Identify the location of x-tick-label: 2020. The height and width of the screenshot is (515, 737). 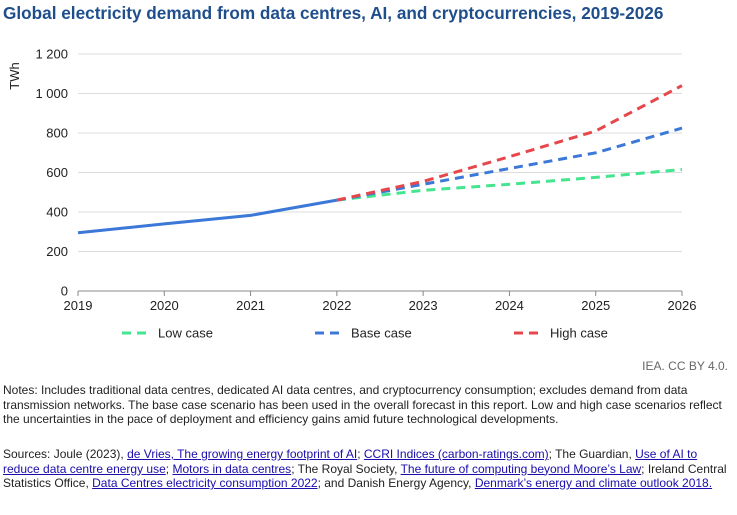
(164, 305).